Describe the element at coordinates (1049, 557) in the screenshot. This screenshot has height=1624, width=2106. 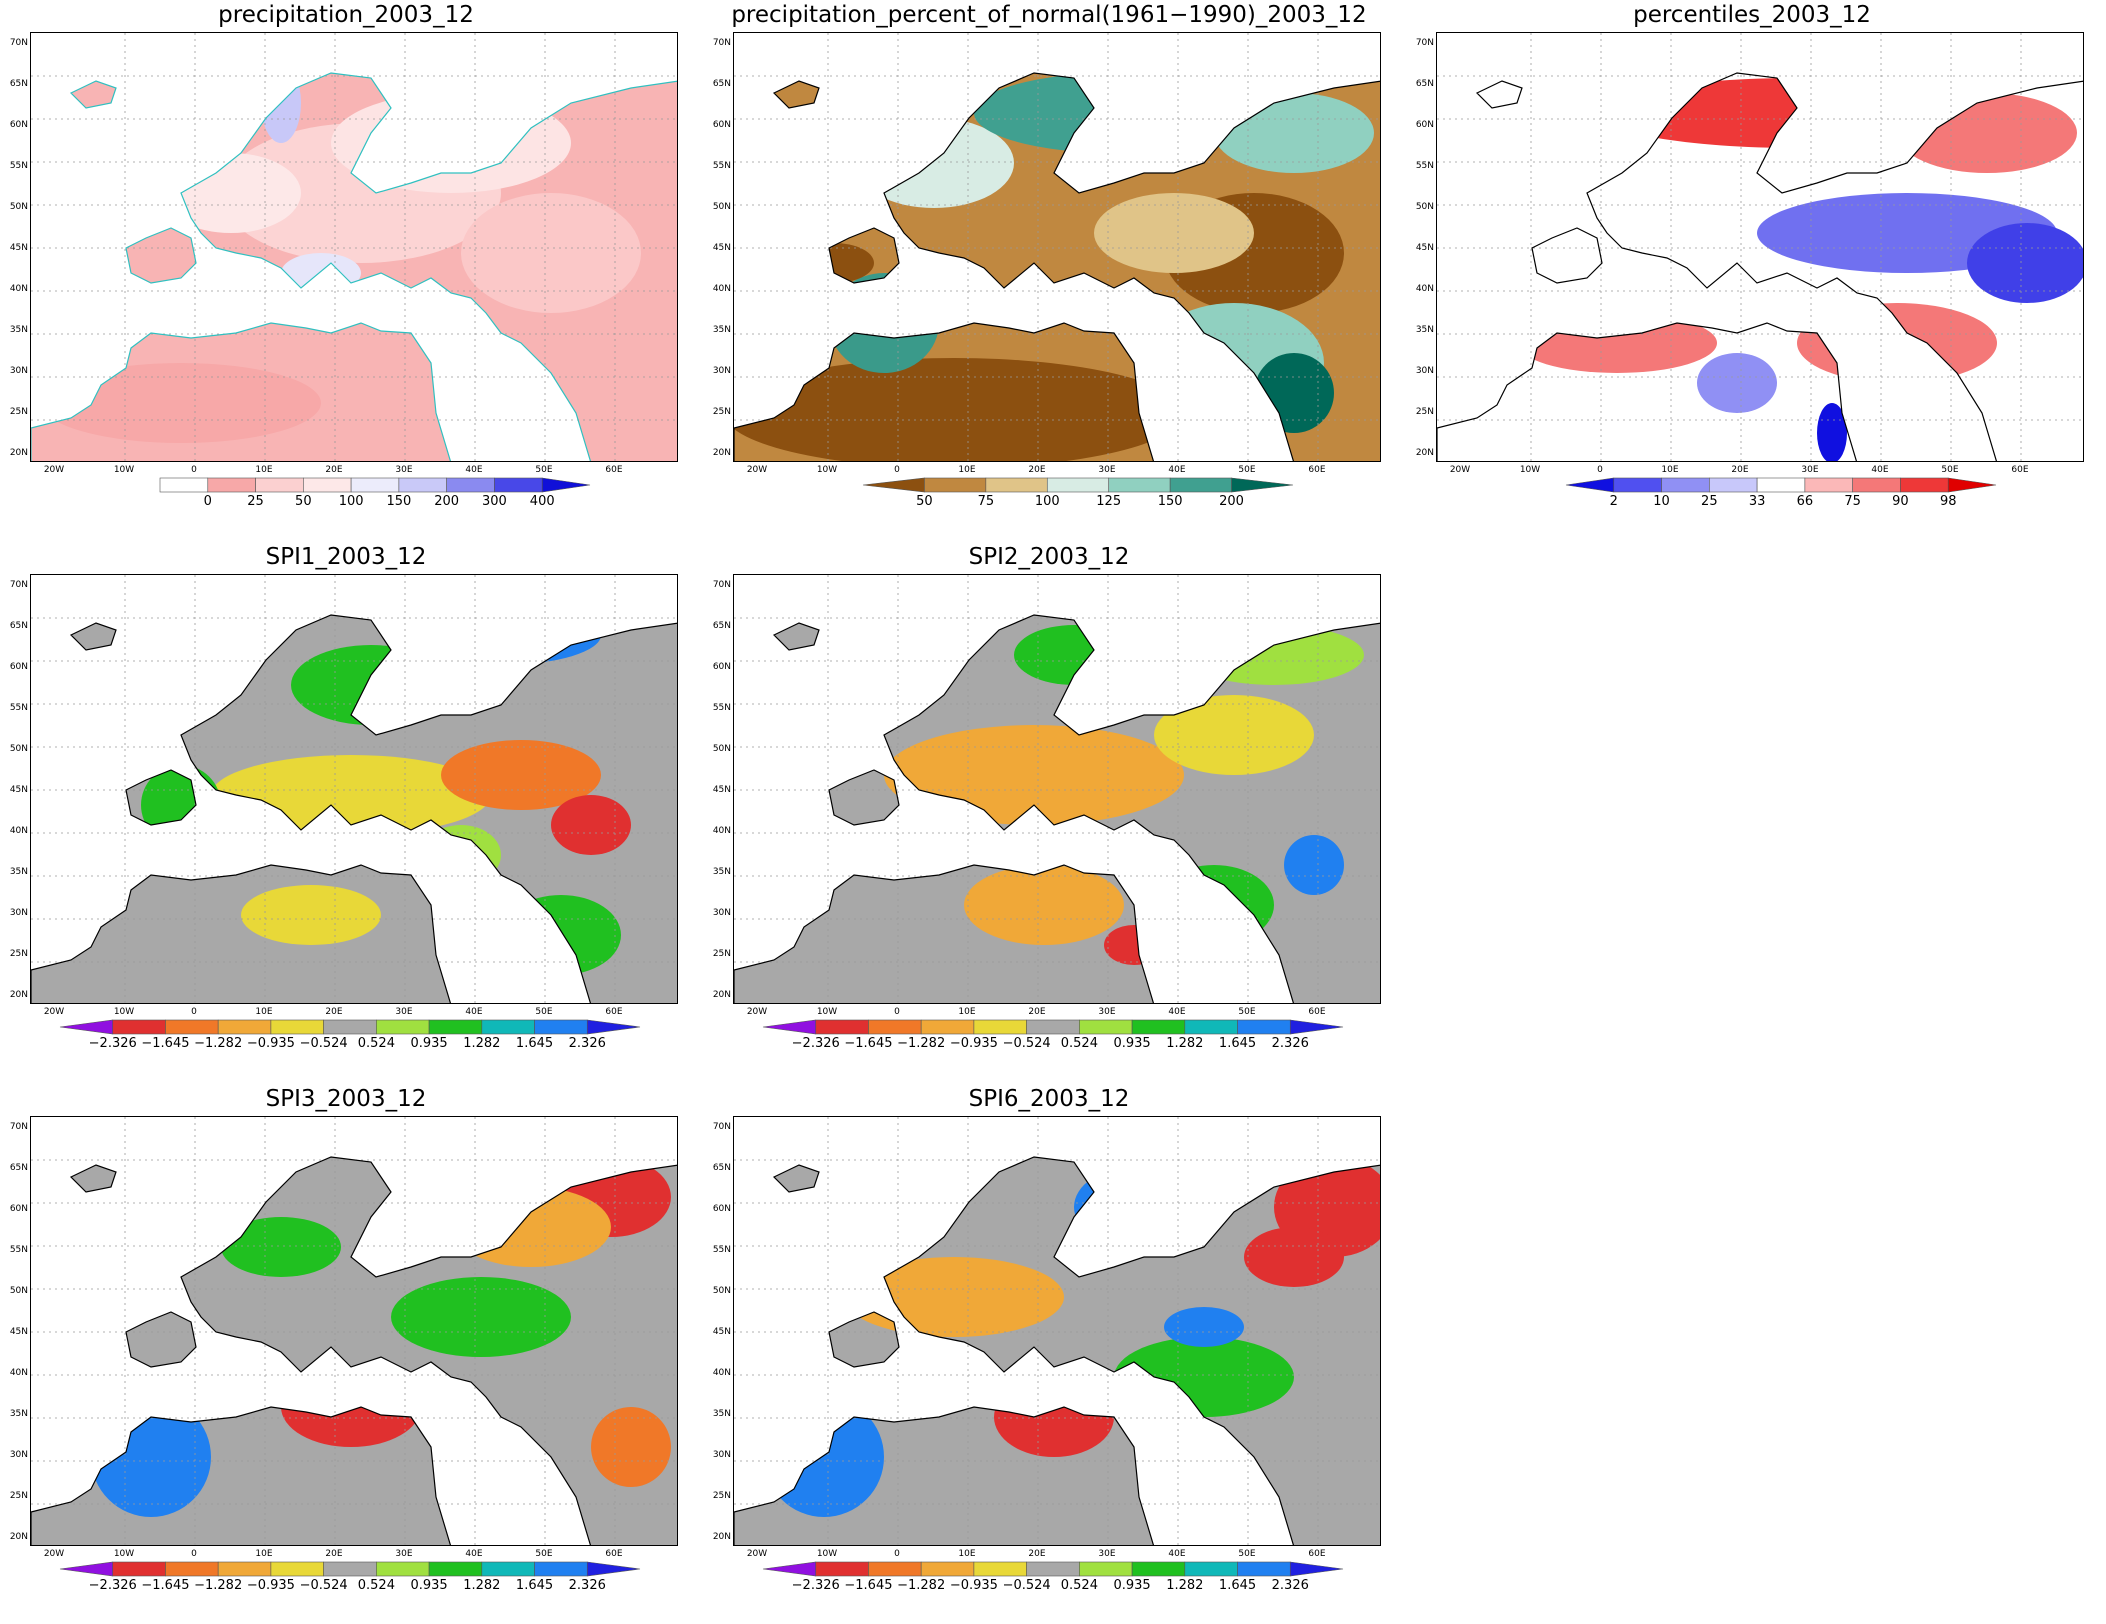
I see `panel-title: SPI2_2003_12` at that location.